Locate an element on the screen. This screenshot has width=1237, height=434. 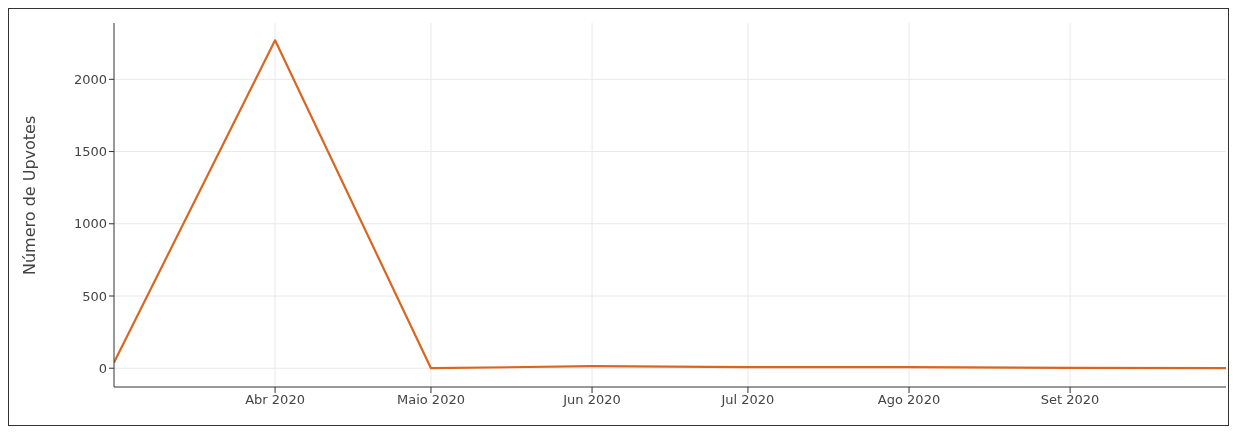
y-tick-label: 2000 is located at coordinates (90, 79).